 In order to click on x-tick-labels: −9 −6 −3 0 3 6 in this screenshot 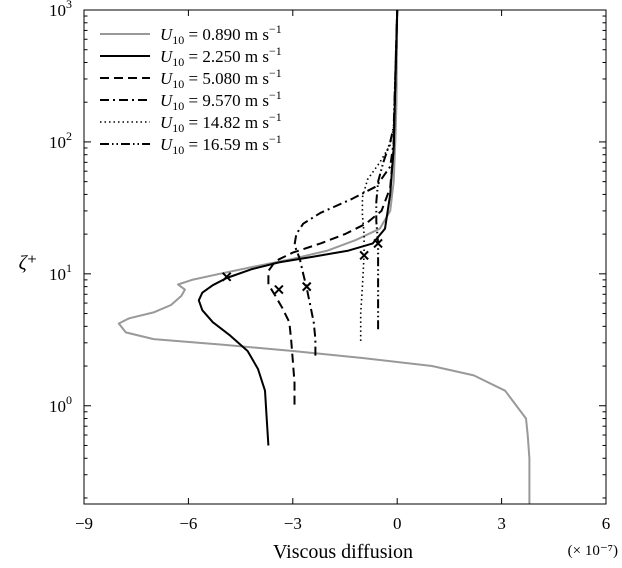, I will do `click(342, 523)`.